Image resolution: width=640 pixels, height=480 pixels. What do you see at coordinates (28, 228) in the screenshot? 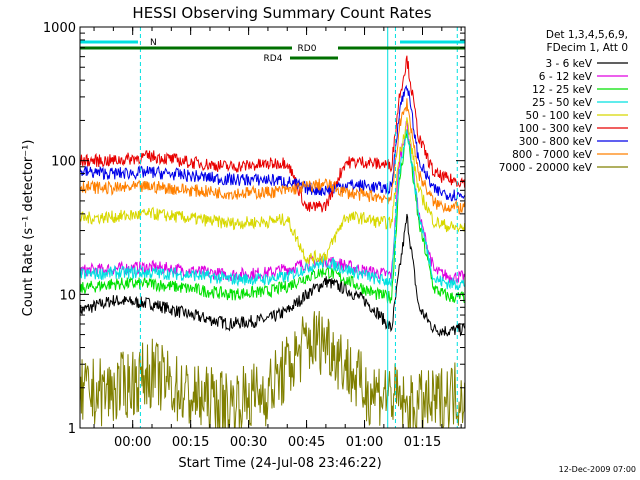
I see `y-axis-label: Count Rate (s⁻¹ detector⁻¹)` at bounding box center [28, 228].